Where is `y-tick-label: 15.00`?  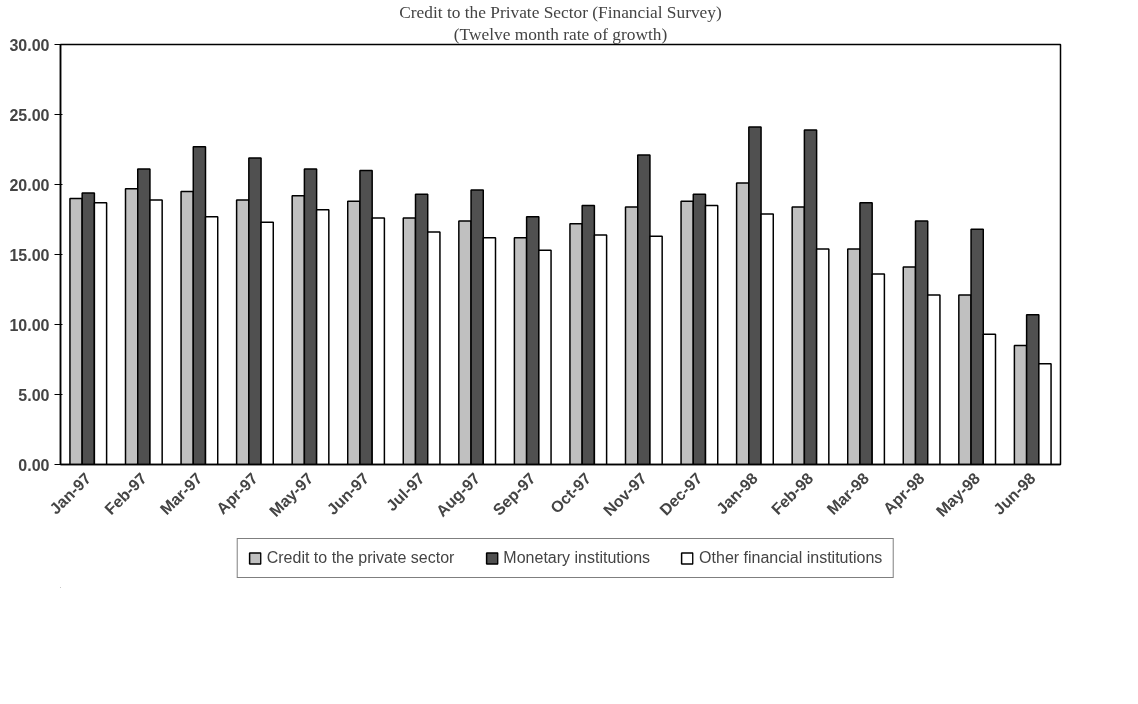
y-tick-label: 15.00 is located at coordinates (29, 255).